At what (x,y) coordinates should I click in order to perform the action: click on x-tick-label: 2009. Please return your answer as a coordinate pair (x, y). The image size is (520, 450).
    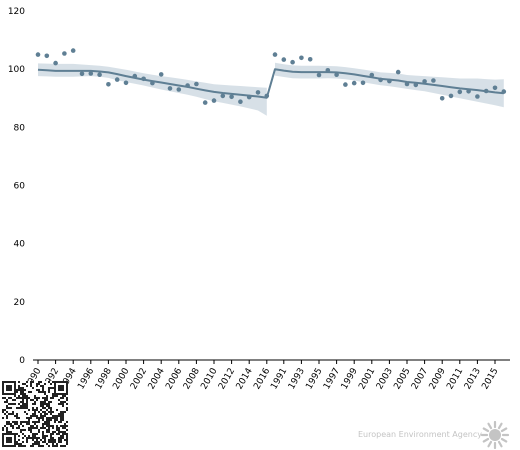
    Looking at the image, I should click on (438, 378).